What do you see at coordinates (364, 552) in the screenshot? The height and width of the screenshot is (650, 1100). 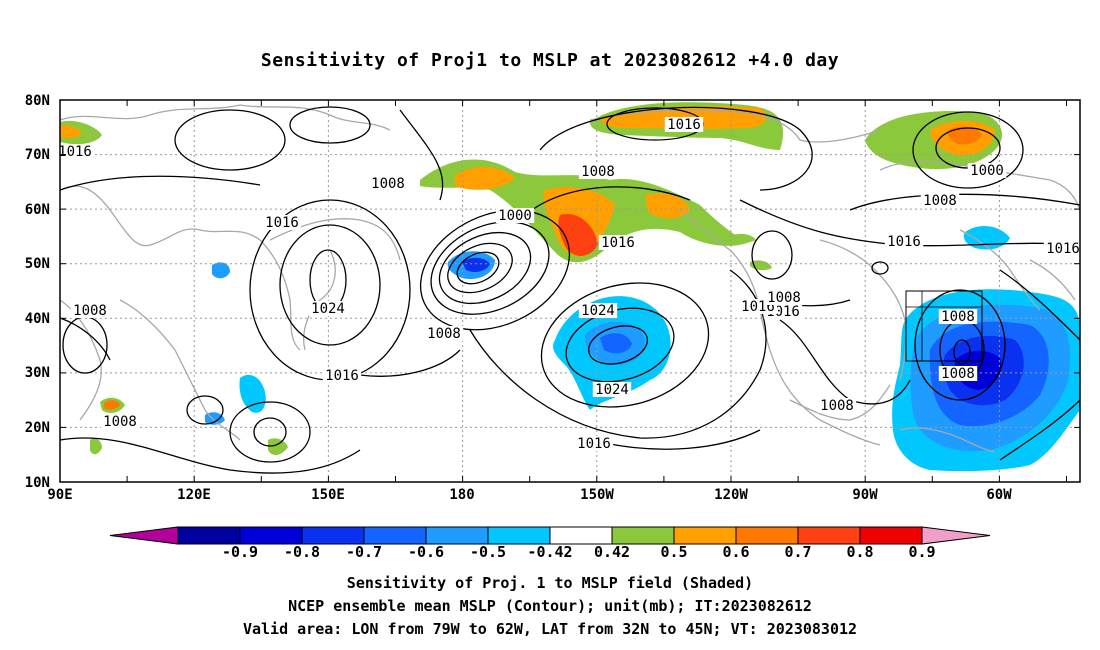 I see `colorbar-tick-label: -0.7` at bounding box center [364, 552].